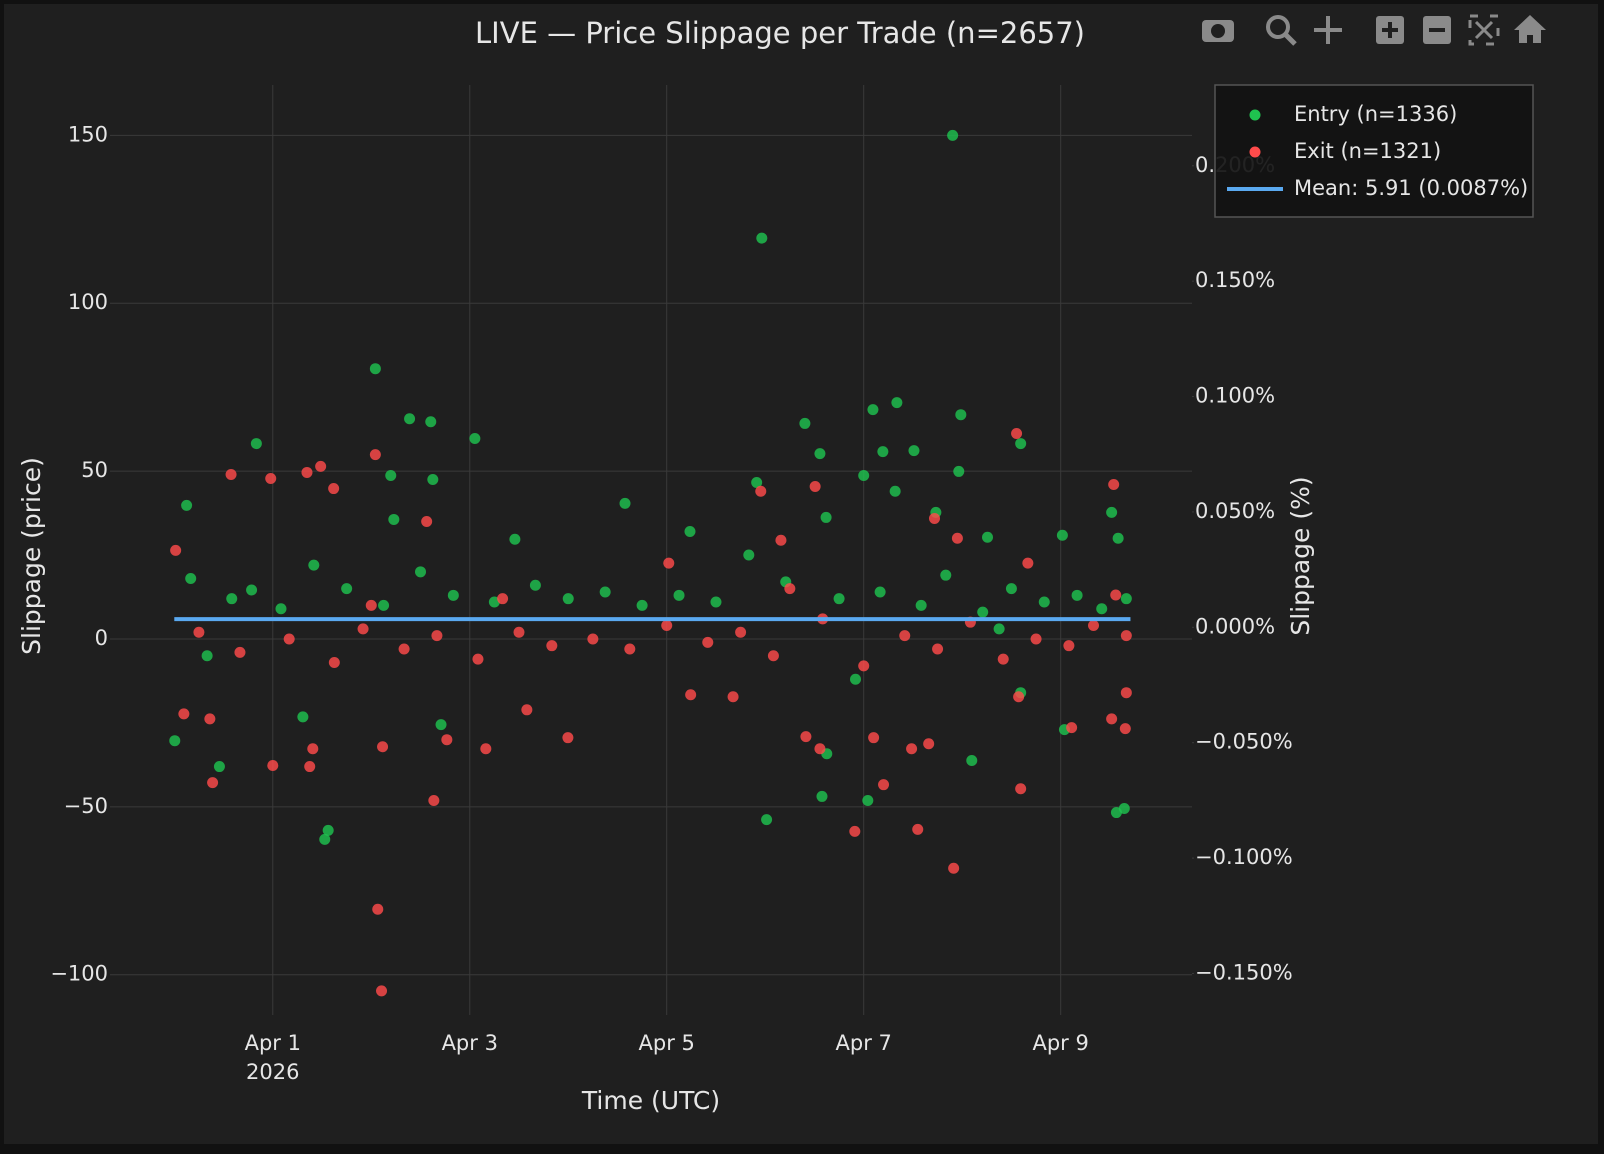 The image size is (1604, 1154). Describe the element at coordinates (470, 1043) in the screenshot. I see `x-tick-label: Apr 3` at that location.